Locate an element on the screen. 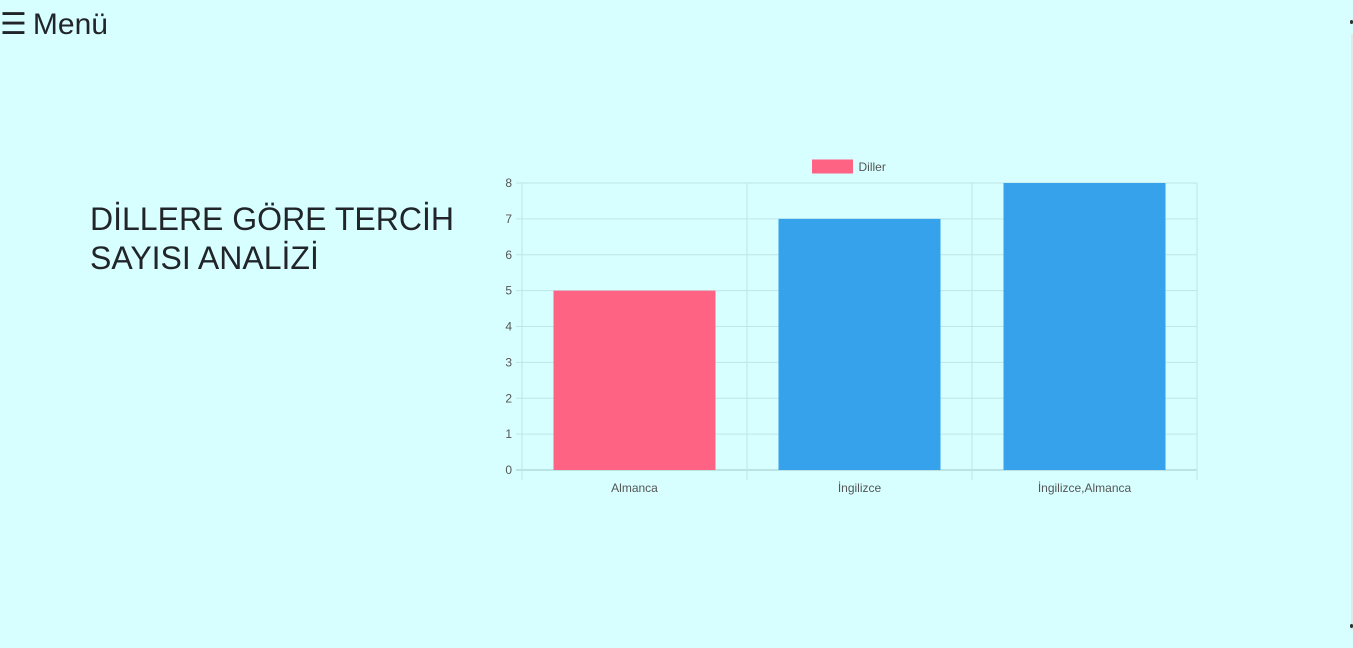 The height and width of the screenshot is (648, 1353). menu-label: Menü is located at coordinates (70, 24).